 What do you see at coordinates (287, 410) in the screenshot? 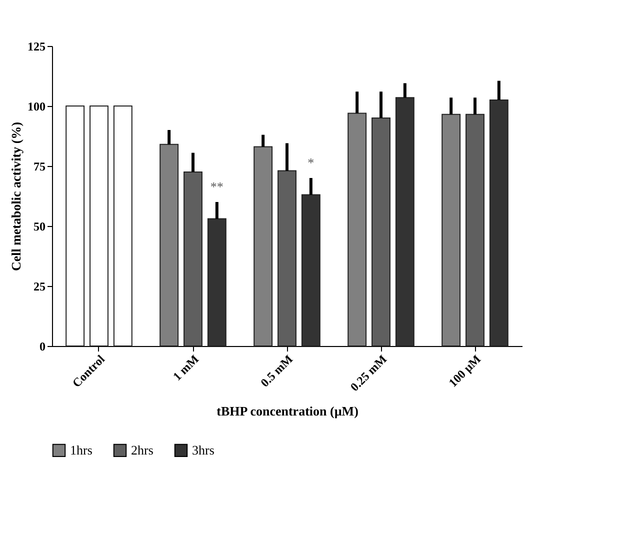
I see `x-axis-title: tBHP concentration (µM)` at bounding box center [287, 410].